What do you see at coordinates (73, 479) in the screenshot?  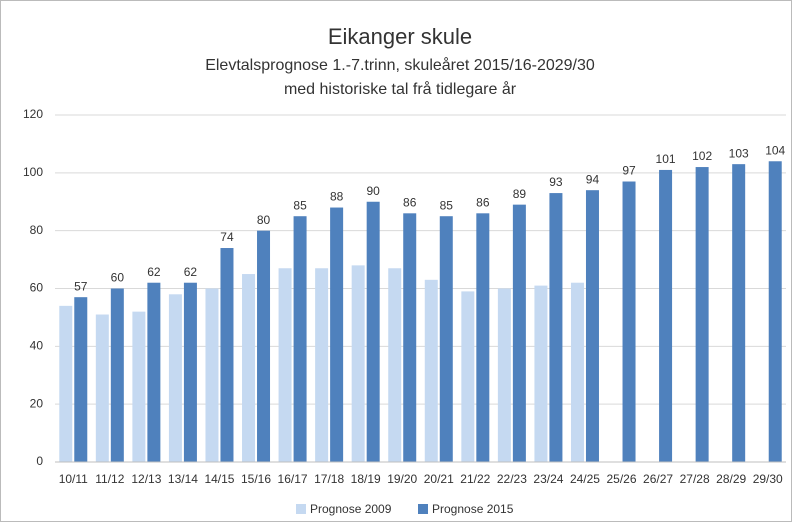 I see `x-tick-label: 10/11` at bounding box center [73, 479].